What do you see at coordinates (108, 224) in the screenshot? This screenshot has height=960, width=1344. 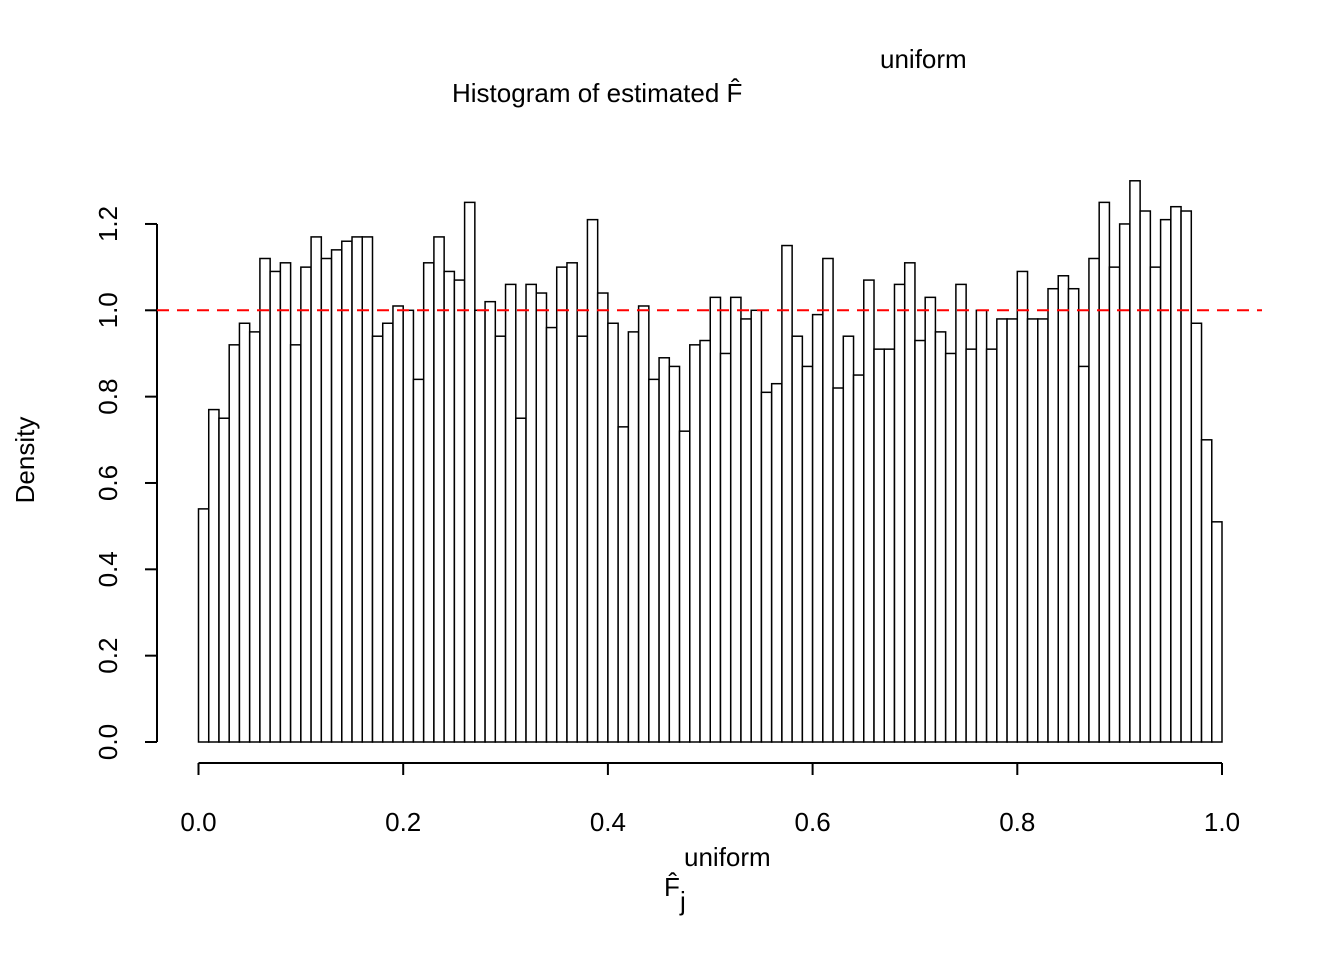 I see `y-tick-label: 1.2` at bounding box center [108, 224].